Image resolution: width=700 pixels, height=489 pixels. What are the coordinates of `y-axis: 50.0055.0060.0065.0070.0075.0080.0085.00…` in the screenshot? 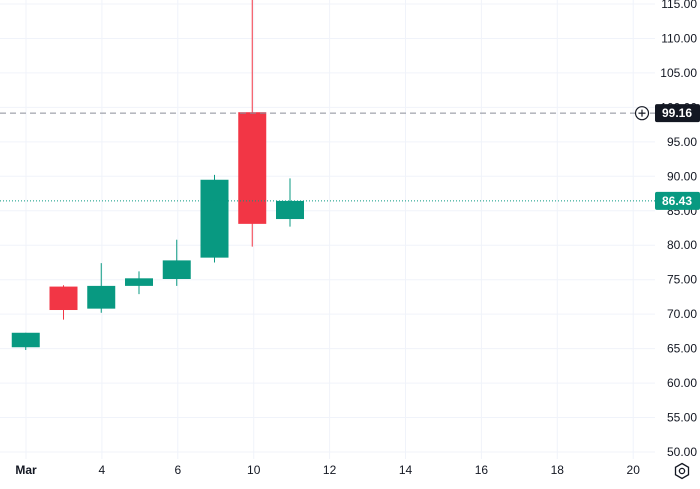 It's located at (678, 229).